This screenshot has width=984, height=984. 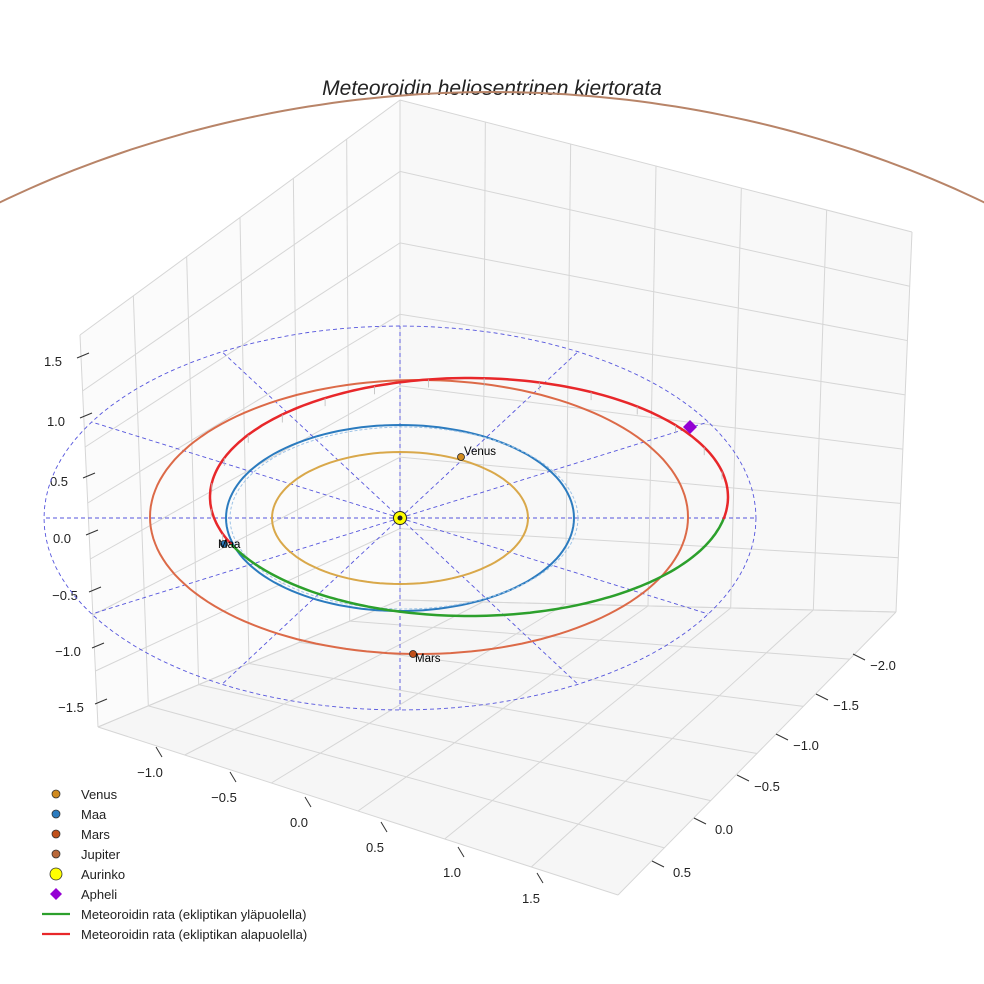 What do you see at coordinates (53, 361) in the screenshot?
I see `z-tick-label: 1.5` at bounding box center [53, 361].